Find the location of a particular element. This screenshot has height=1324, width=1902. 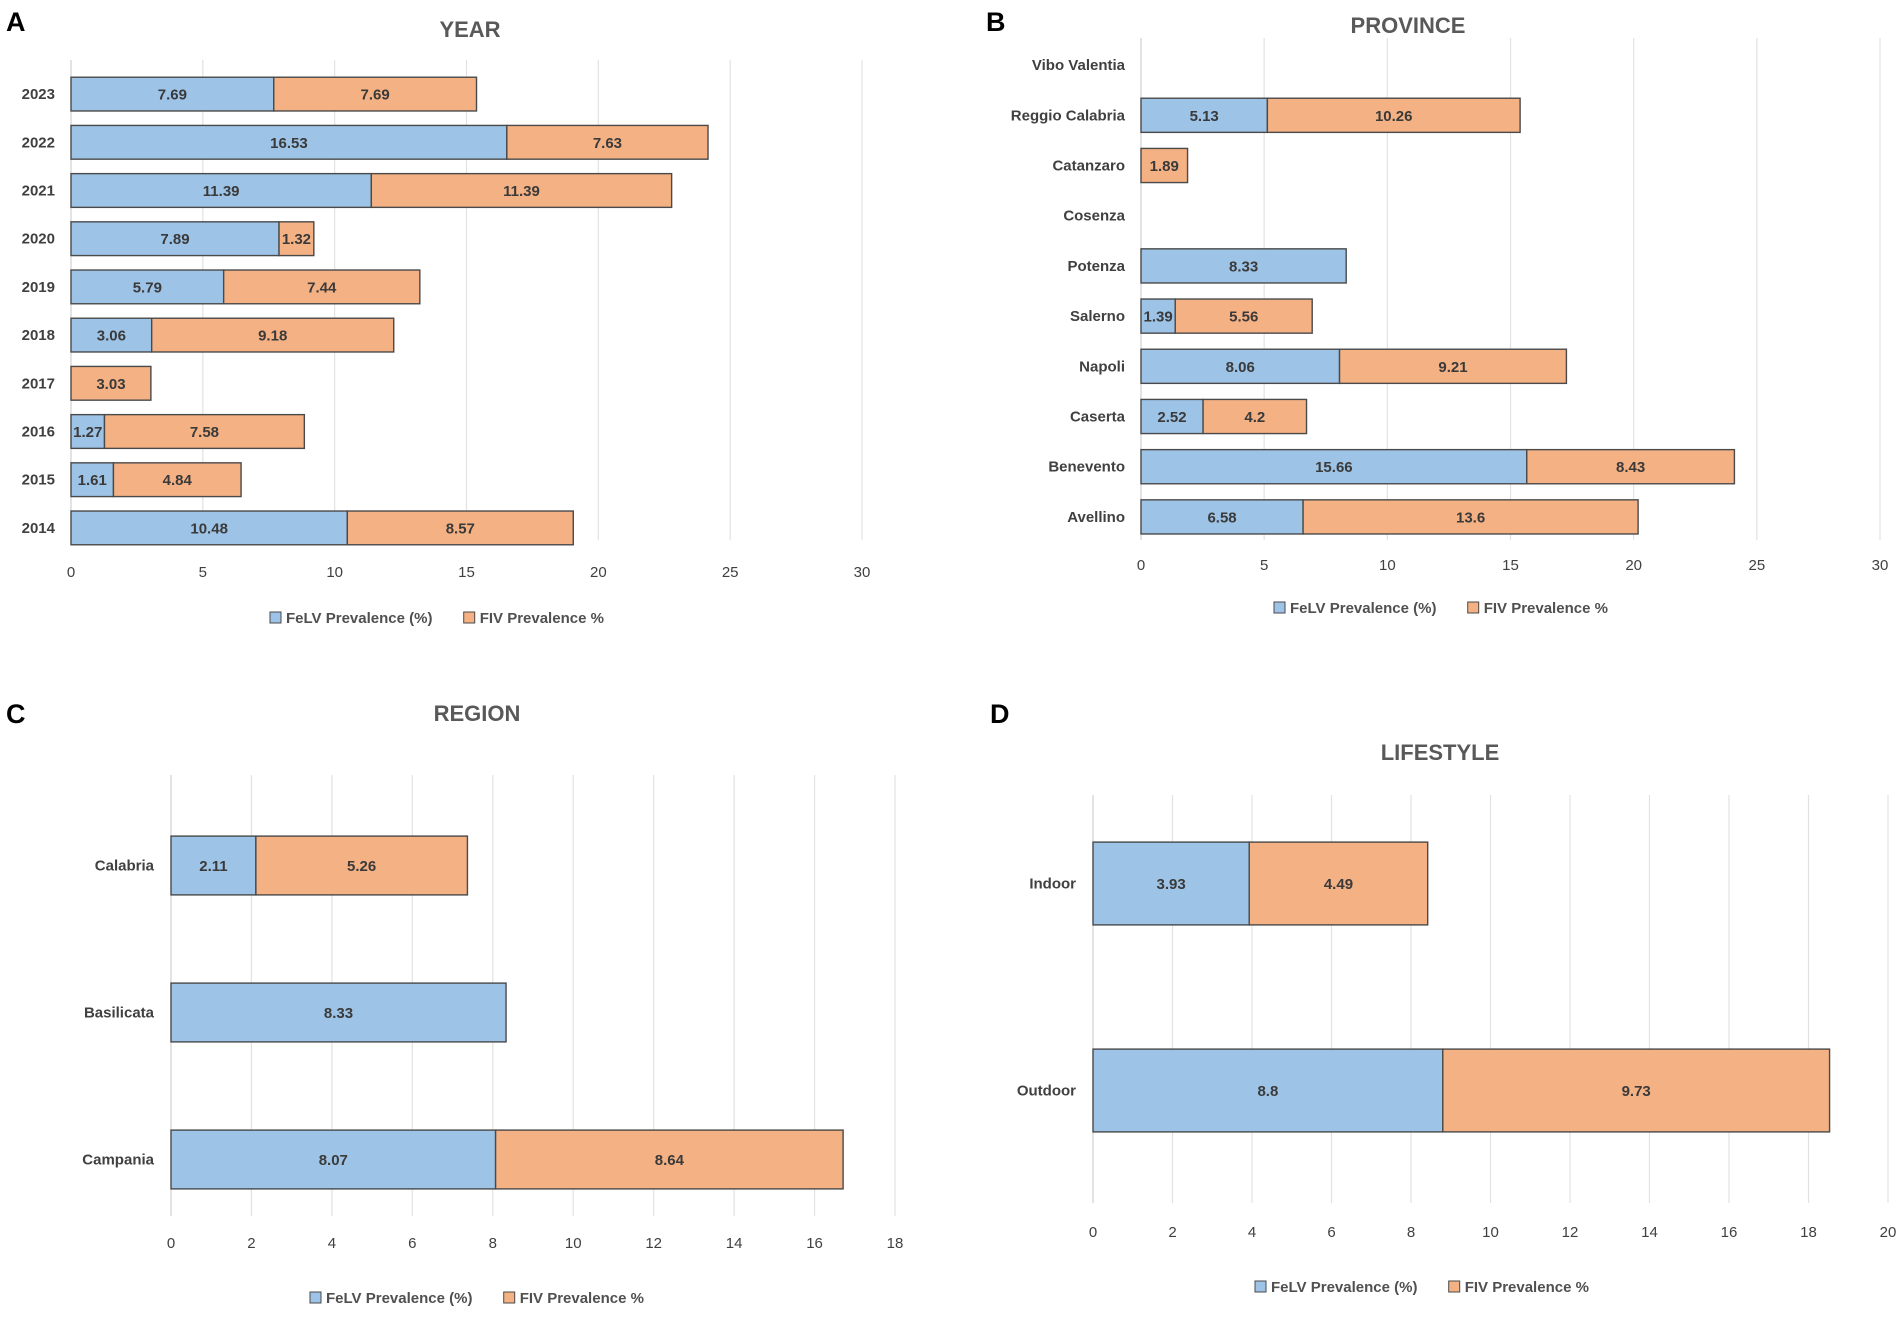

panel-label: A is located at coordinates (16, 22).